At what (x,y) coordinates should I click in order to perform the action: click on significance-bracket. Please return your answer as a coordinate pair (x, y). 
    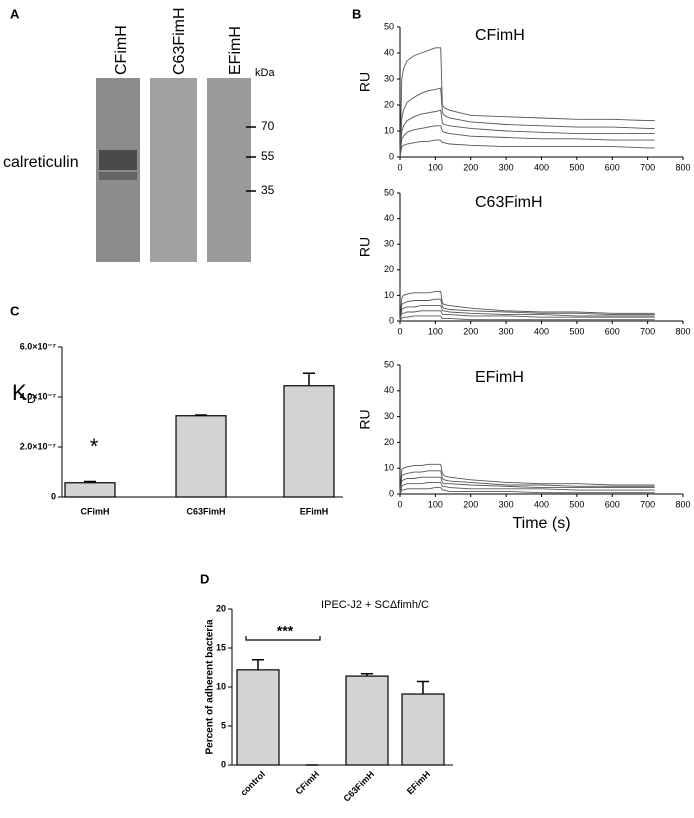
    Looking at the image, I should click on (283, 638).